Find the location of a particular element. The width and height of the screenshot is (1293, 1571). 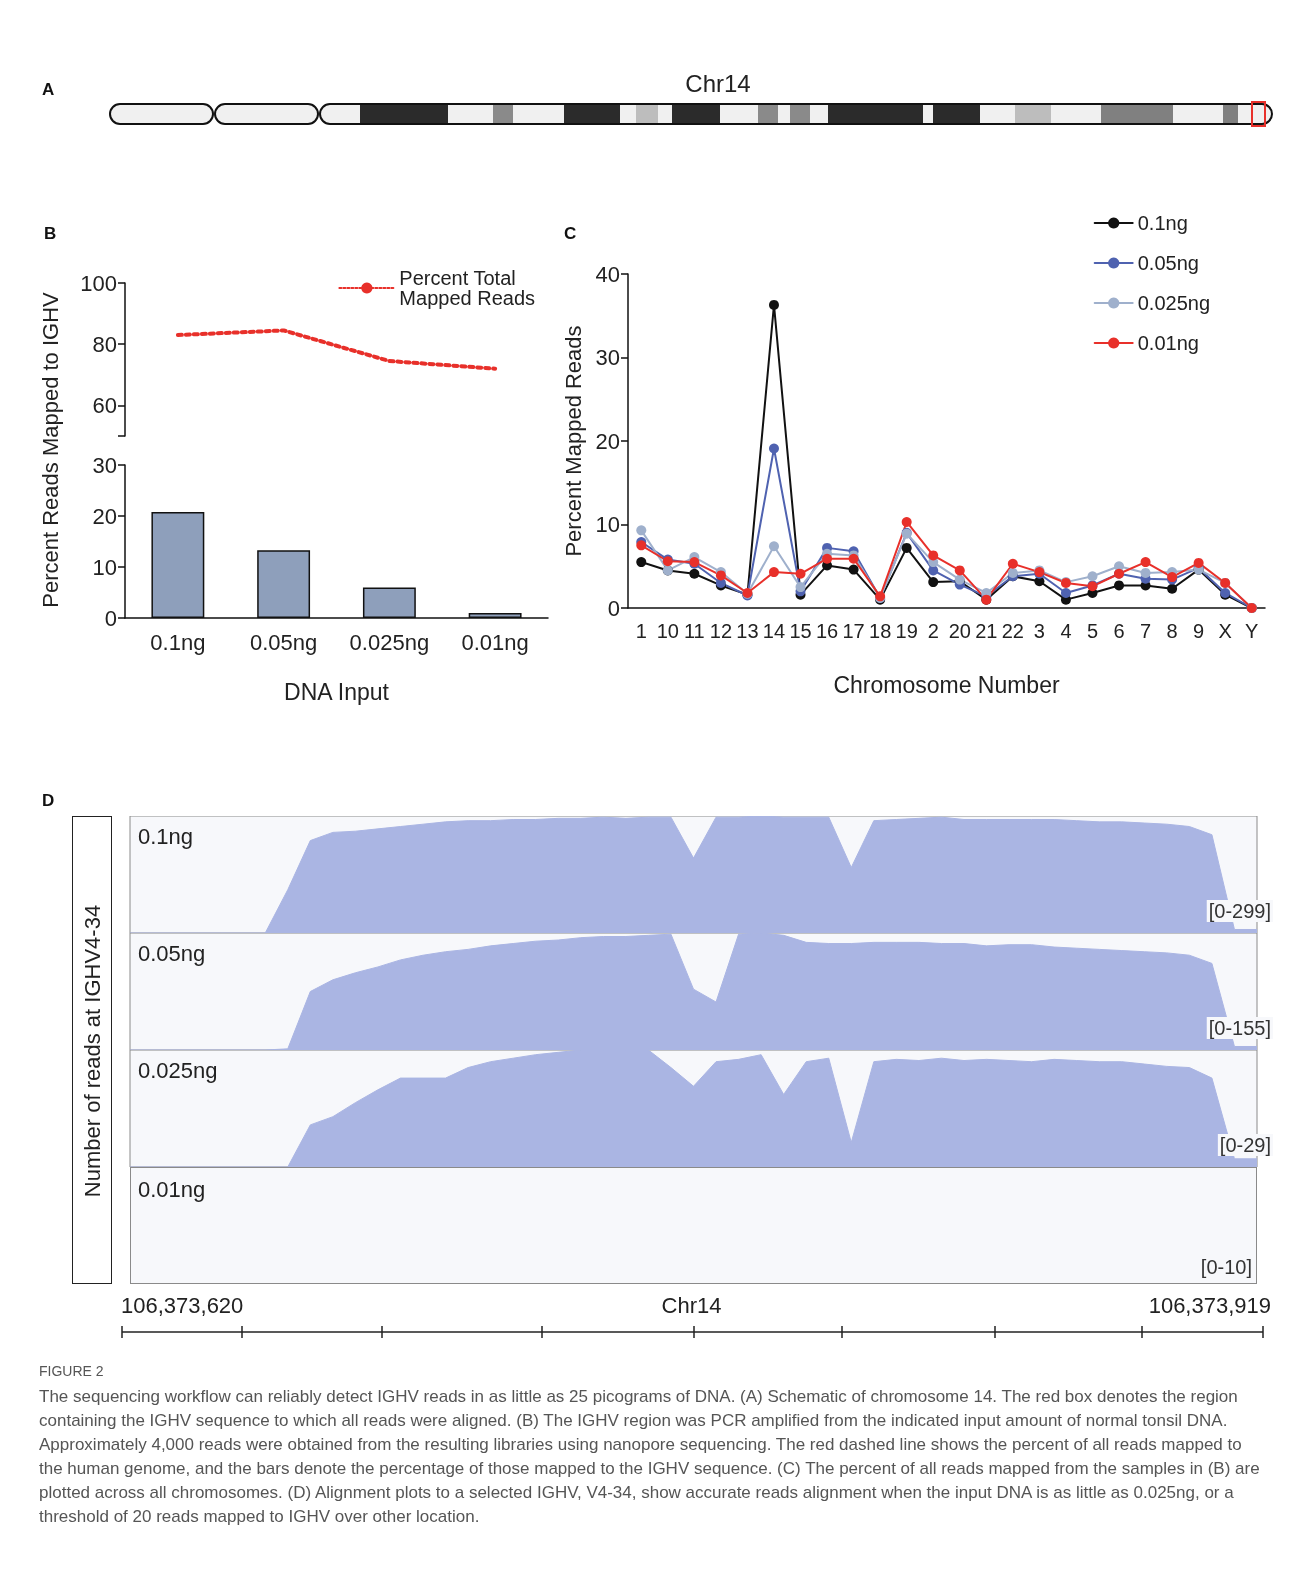

x-tick-label: 5 is located at coordinates (1092, 631).